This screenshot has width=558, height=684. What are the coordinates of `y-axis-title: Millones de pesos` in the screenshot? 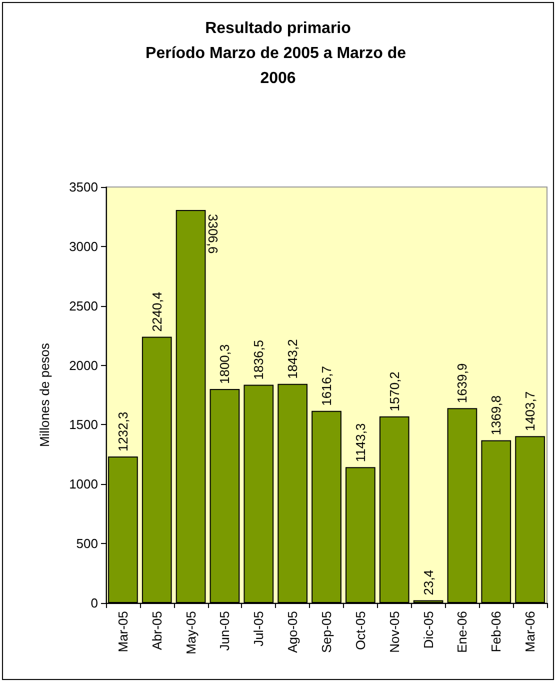 It's located at (44, 395).